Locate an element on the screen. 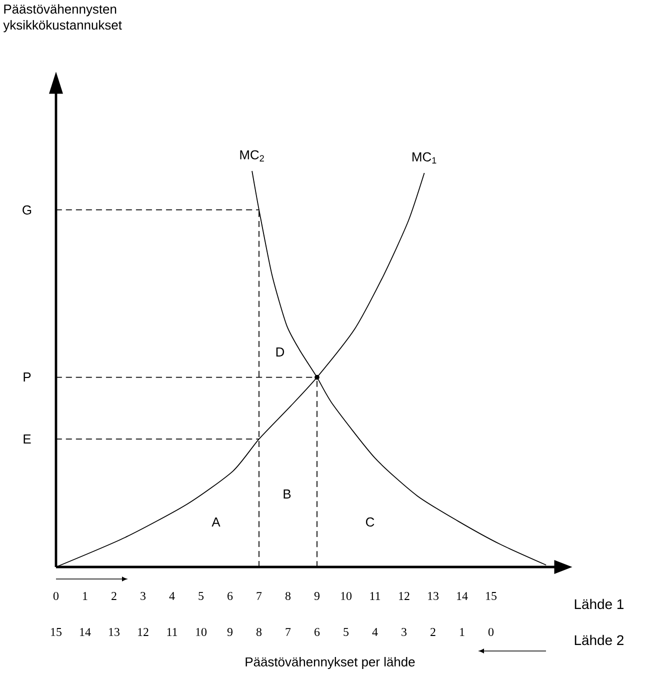 This screenshot has width=652, height=687. x2-tick-label: 2 is located at coordinates (433, 632).